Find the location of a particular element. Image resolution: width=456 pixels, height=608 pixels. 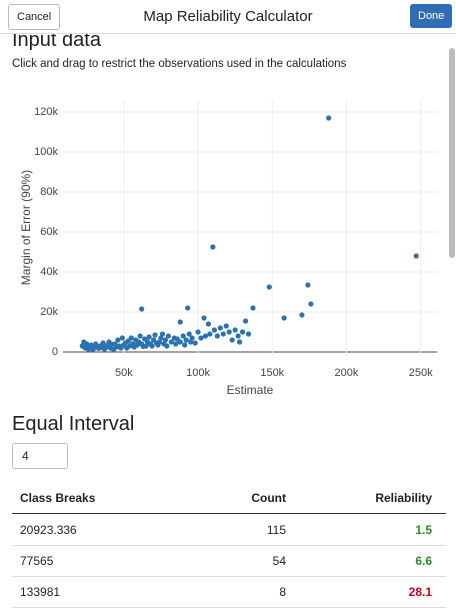

y-tick-label: 120k is located at coordinates (46, 112).